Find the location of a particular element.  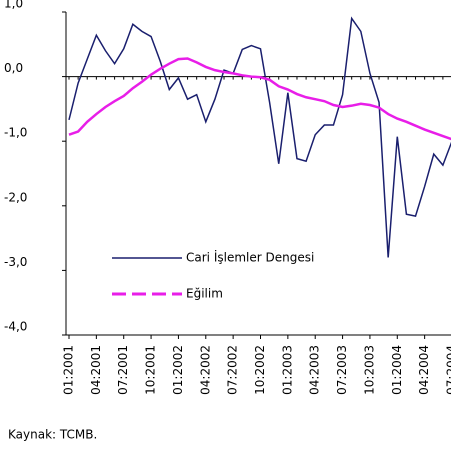

y-tick-label: -3,0 is located at coordinates (15, 262).